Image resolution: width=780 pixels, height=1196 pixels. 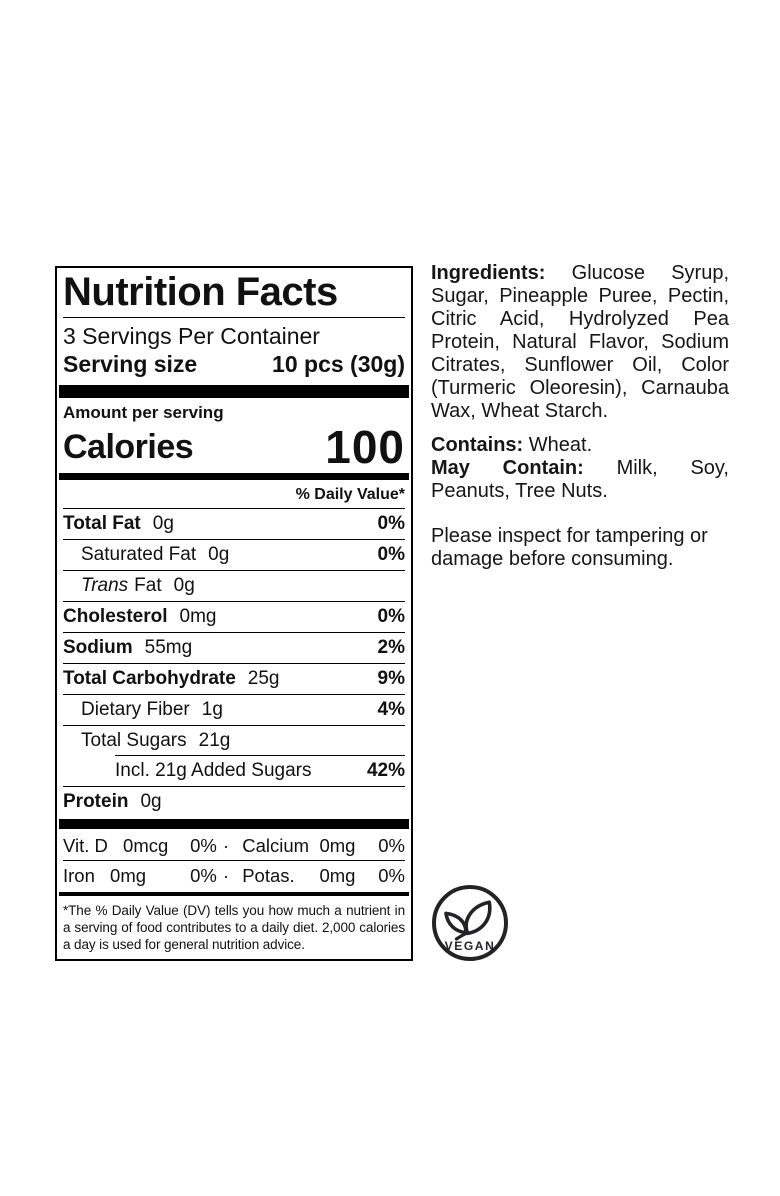 What do you see at coordinates (79, 875) in the screenshot?
I see `micronutrient-name: Iron` at bounding box center [79, 875].